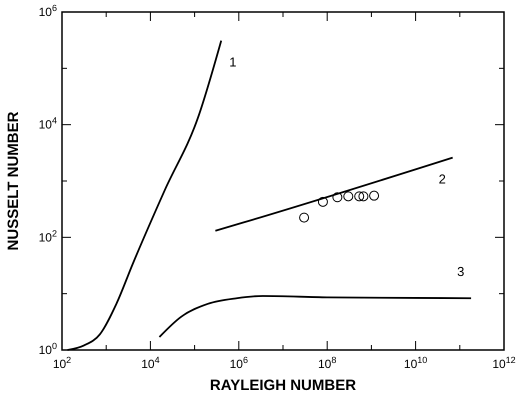 This screenshot has width=518, height=400. I want to click on x-tick-label: 10$^{6}$, so click(239, 363).